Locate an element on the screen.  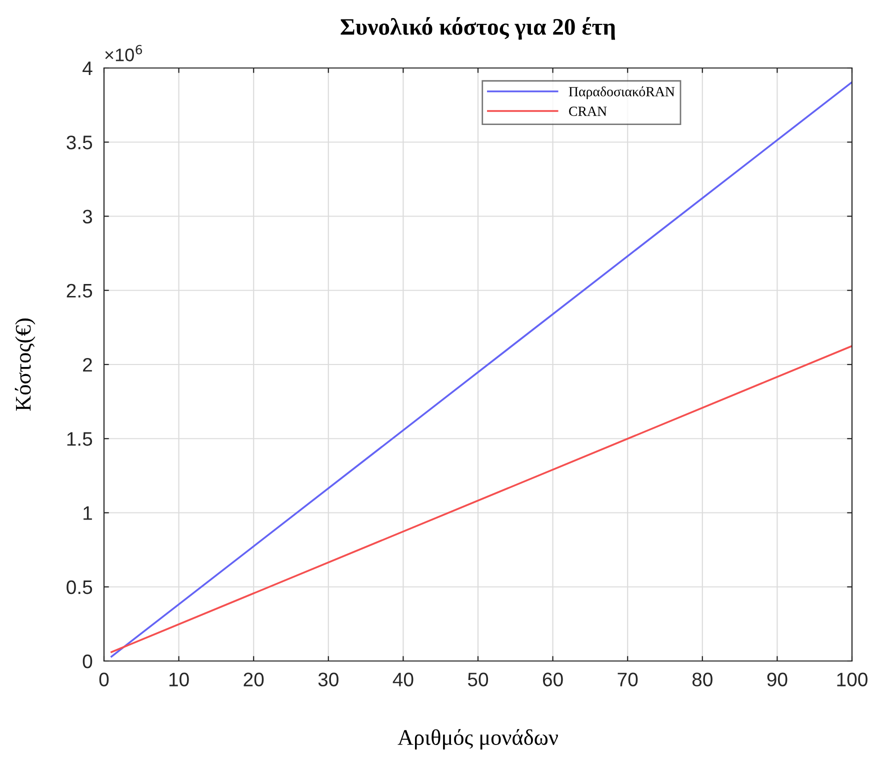
y-tick-label: 1.5 is located at coordinates (79, 439).